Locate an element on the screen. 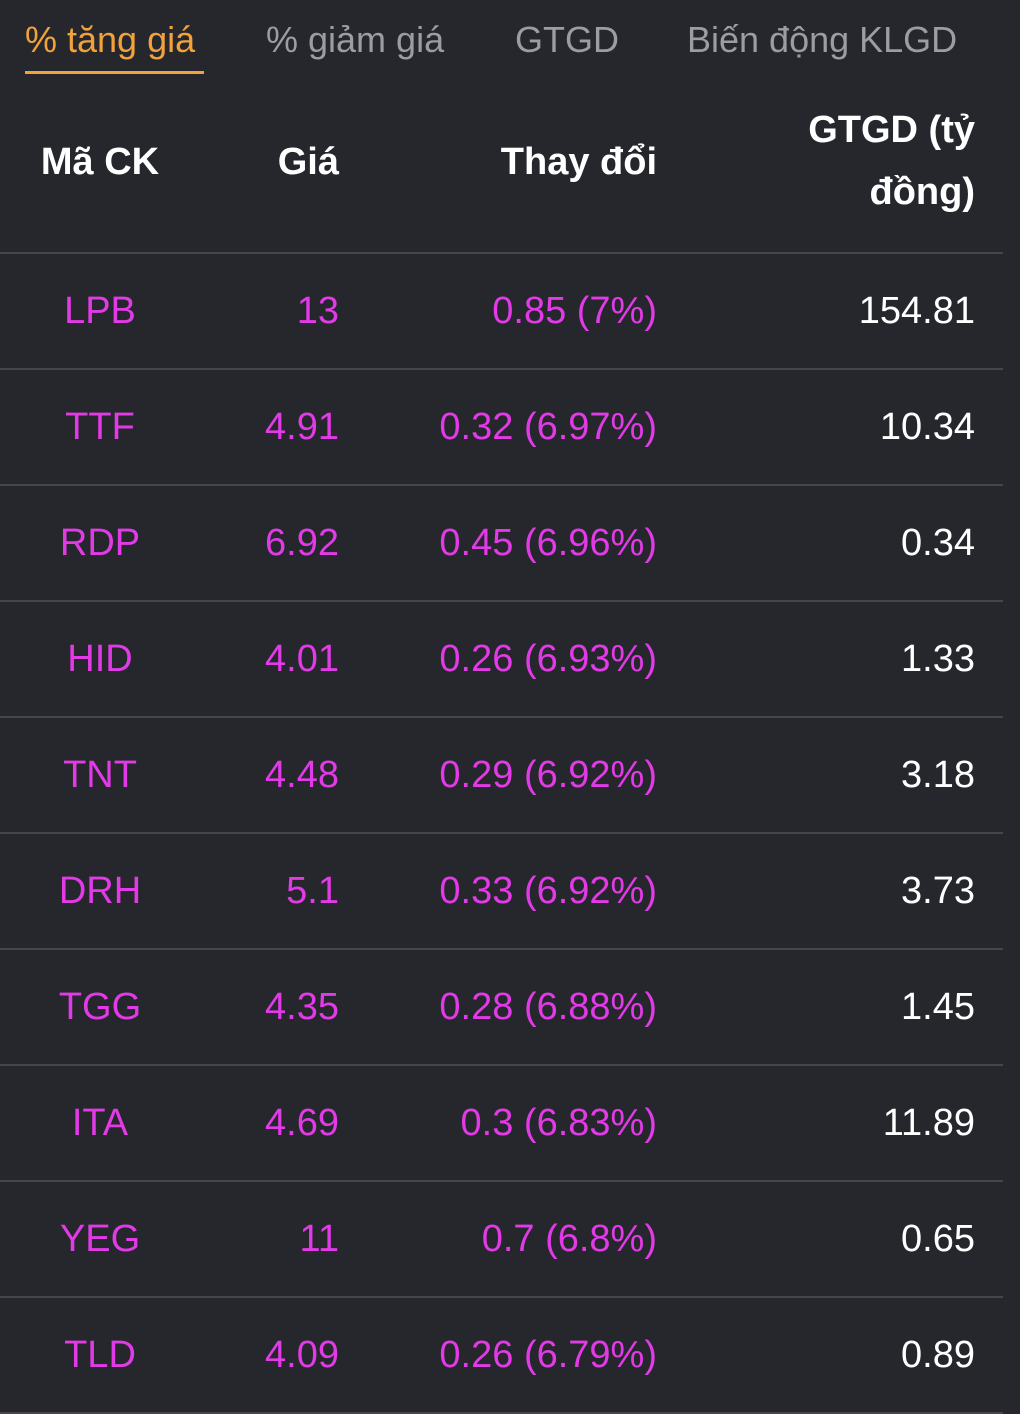  tab-price-losers: % giảm giá is located at coordinates (355, 39).